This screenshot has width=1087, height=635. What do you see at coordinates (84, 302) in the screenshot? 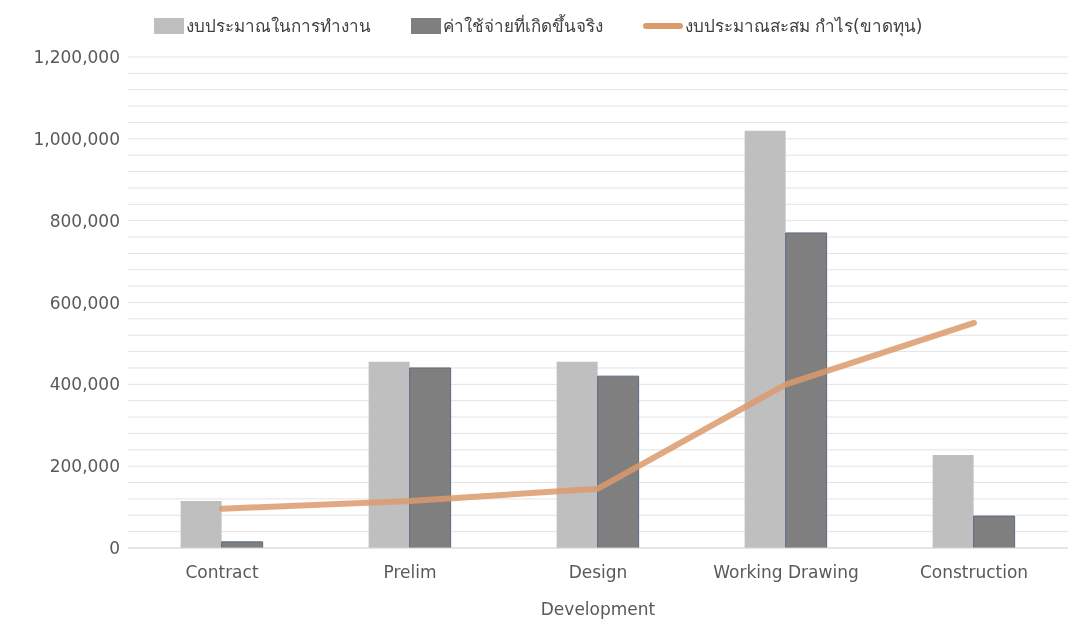
I see `y-tick-label: 600,000` at bounding box center [84, 302].